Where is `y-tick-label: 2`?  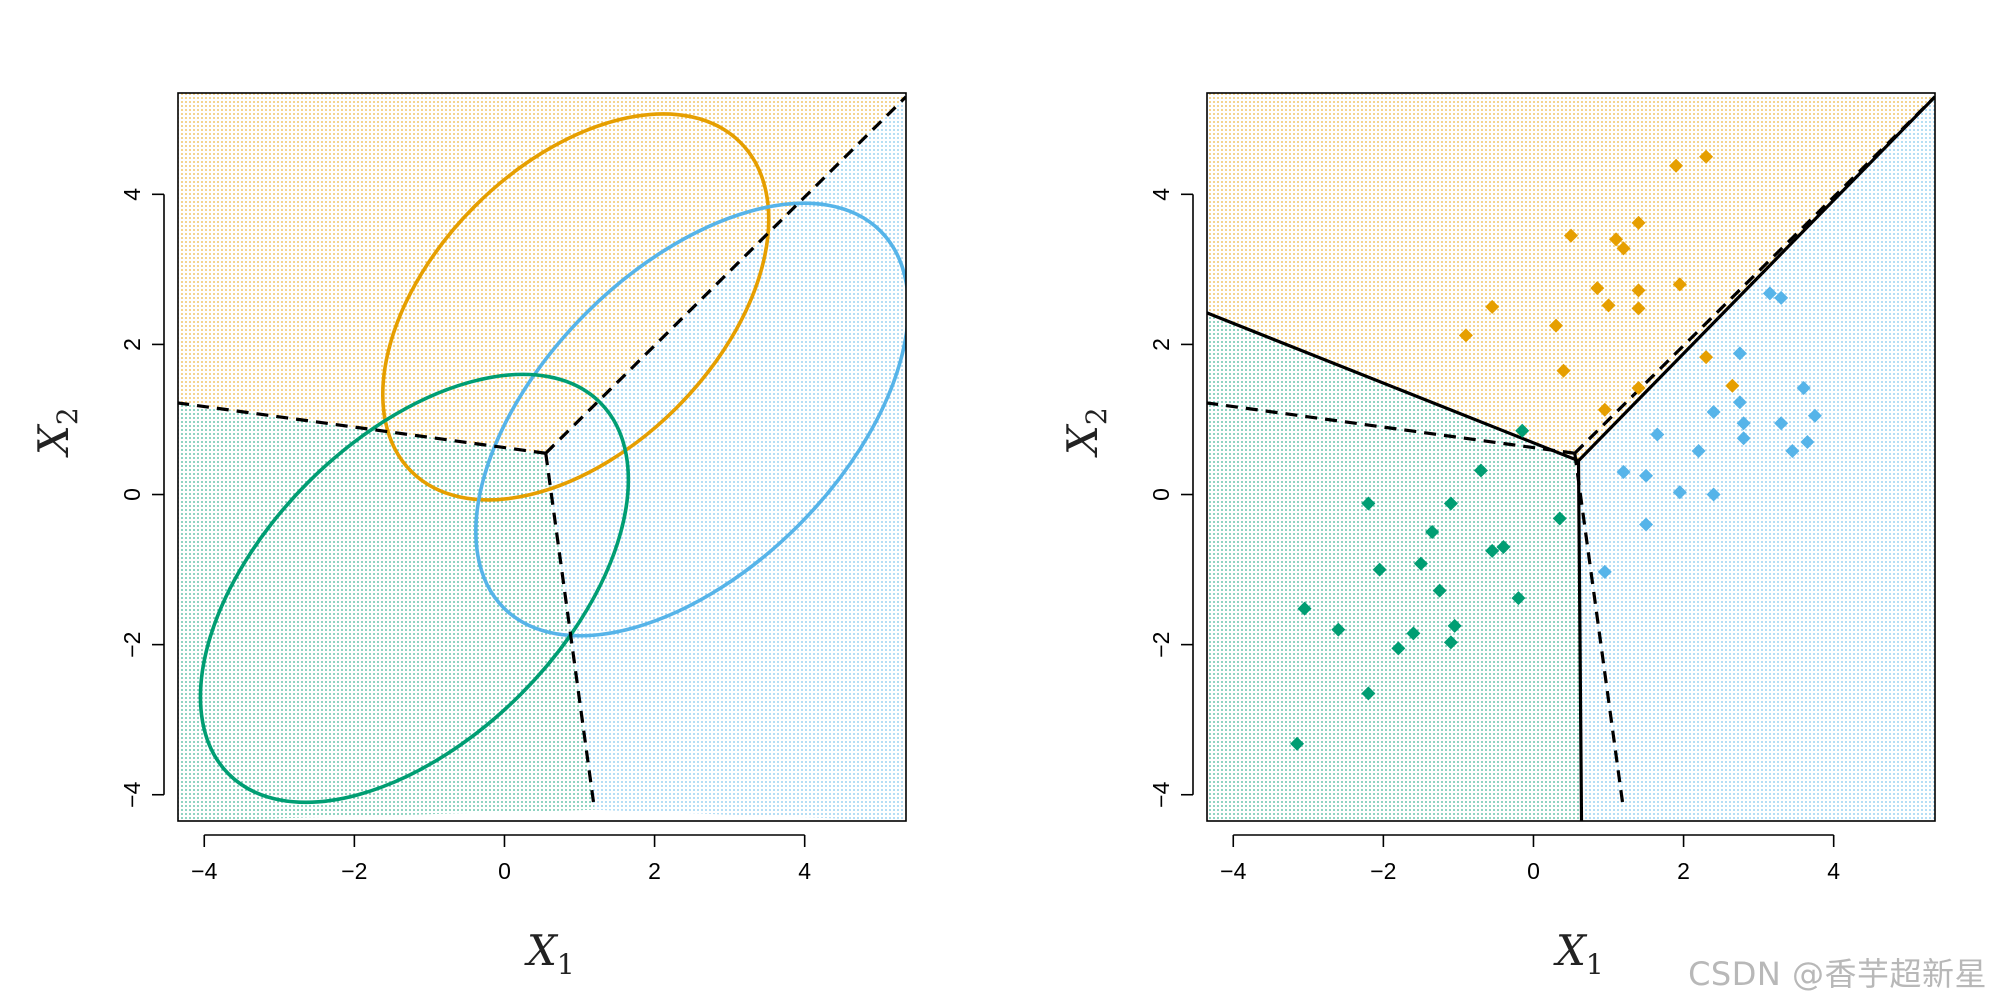
y-tick-label: 2 is located at coordinates (1161, 344).